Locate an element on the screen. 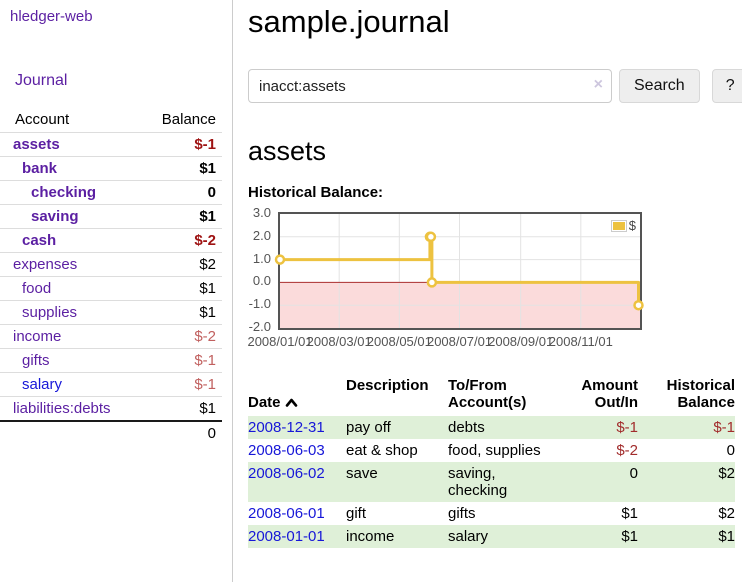 This screenshot has width=742, height=582. account-row: bank $1 is located at coordinates (111, 168).